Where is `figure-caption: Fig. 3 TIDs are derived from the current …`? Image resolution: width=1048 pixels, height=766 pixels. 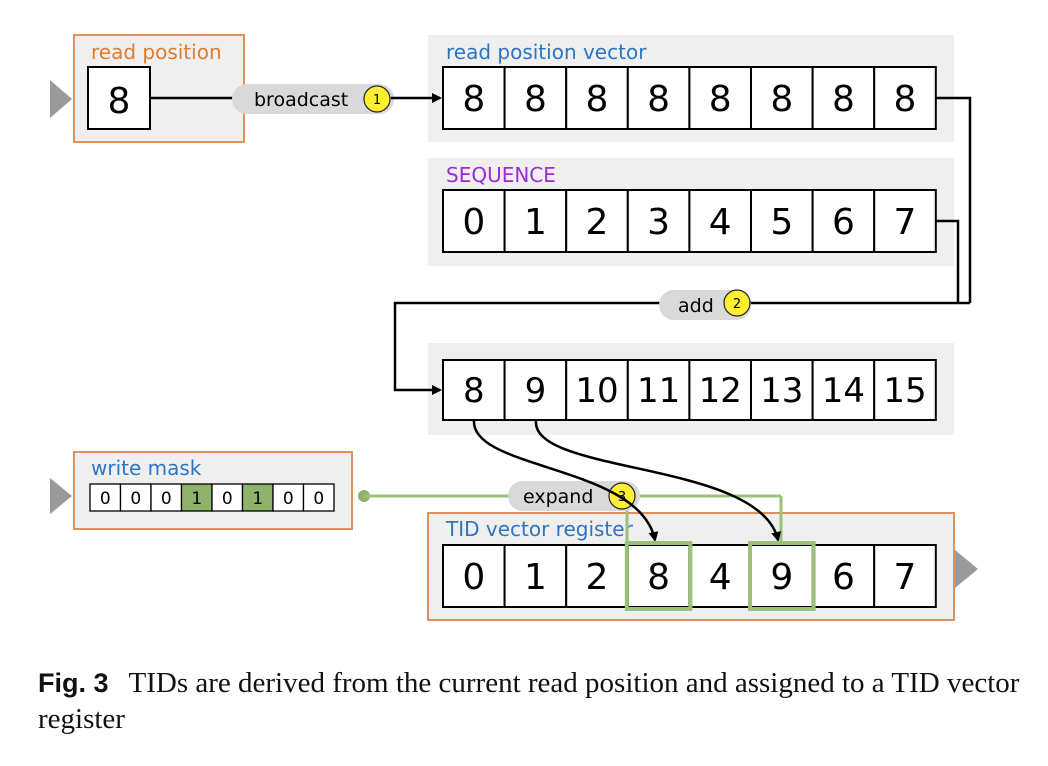 figure-caption: Fig. 3 TIDs are derived from the current … is located at coordinates (533, 701).